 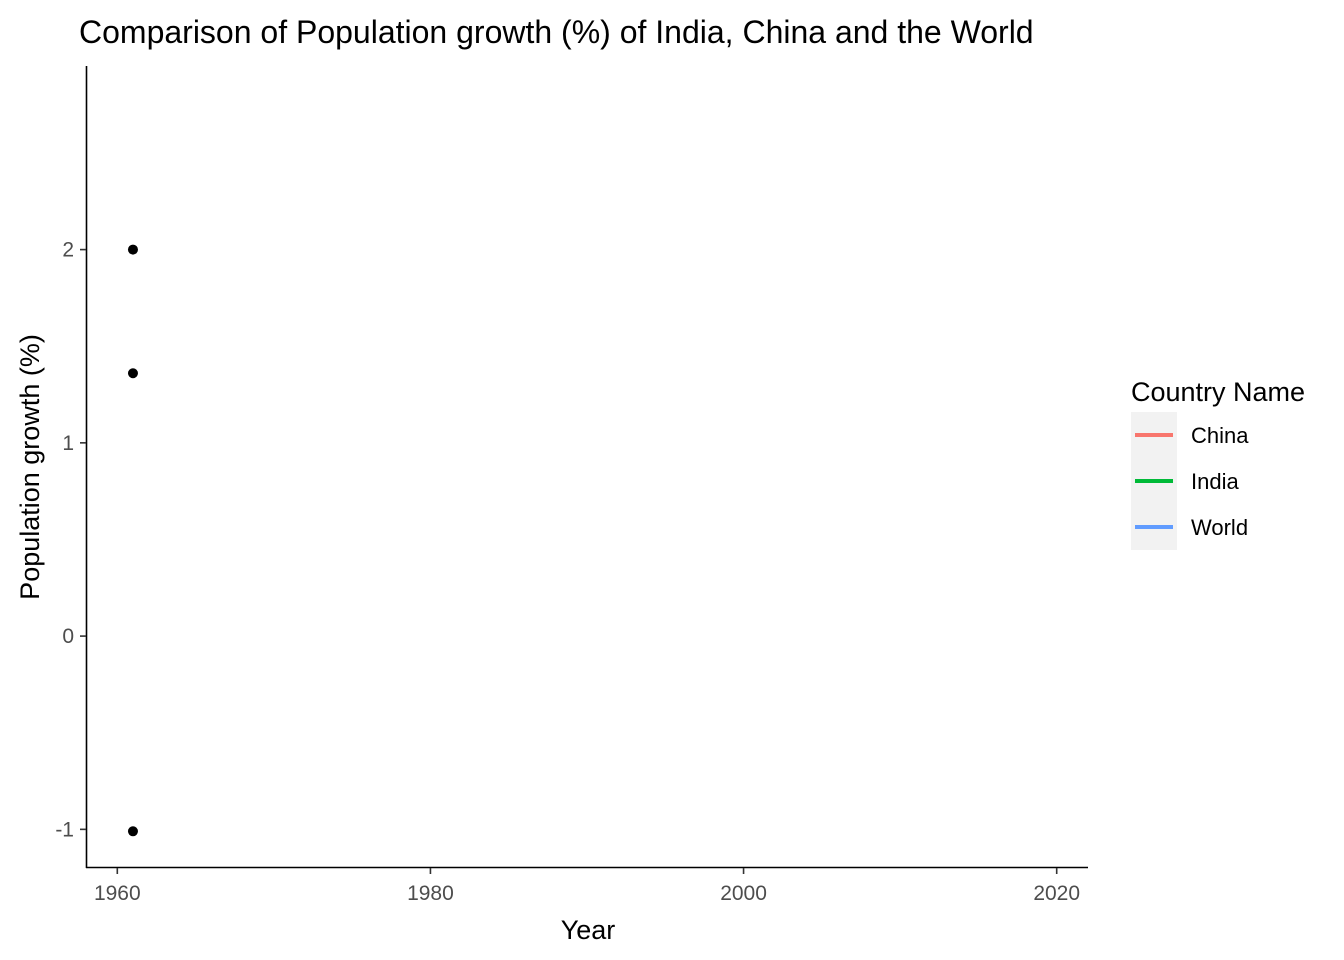 What do you see at coordinates (117, 893) in the screenshot?
I see `x-tick-label: 1960` at bounding box center [117, 893].